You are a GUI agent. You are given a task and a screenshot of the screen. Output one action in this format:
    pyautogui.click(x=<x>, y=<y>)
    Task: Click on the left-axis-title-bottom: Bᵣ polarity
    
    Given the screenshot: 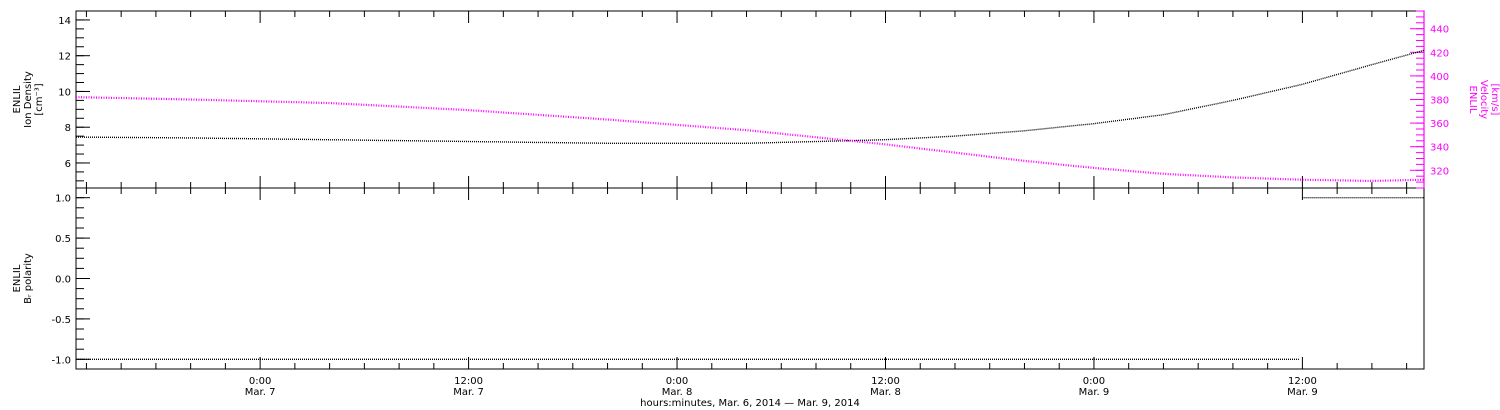 What is the action you would take?
    pyautogui.click(x=28, y=278)
    